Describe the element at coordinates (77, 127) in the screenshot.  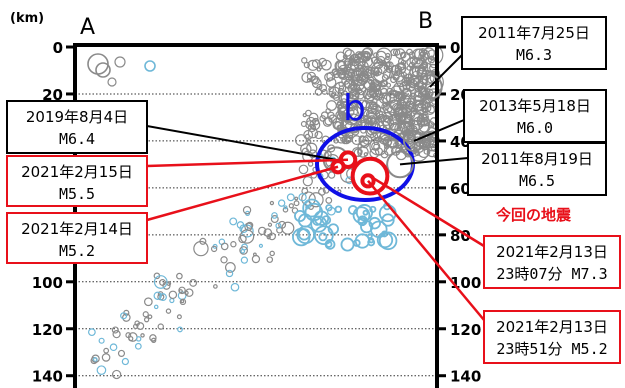
I see `callout-box-e2019` at that location.